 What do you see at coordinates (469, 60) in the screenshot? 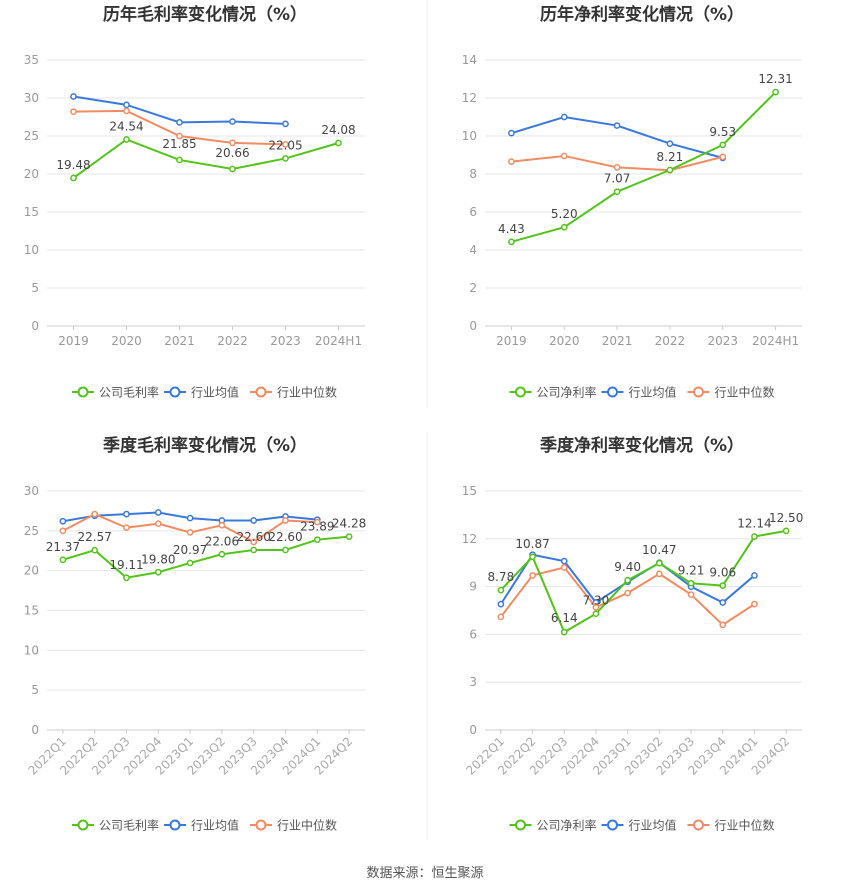
I see `y-tick-label: 14` at bounding box center [469, 60].